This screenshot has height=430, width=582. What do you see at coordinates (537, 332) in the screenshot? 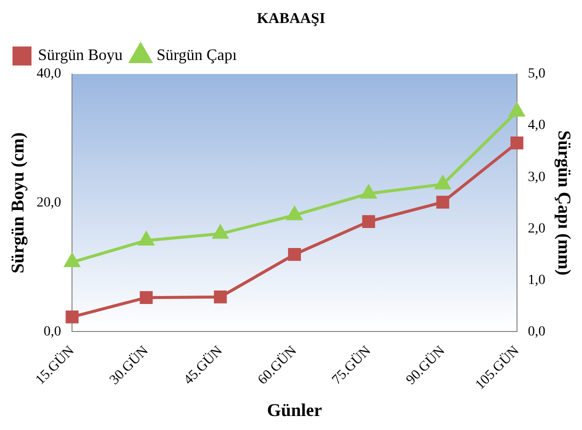
I see `y2-tick-label: 0,0` at bounding box center [537, 332].